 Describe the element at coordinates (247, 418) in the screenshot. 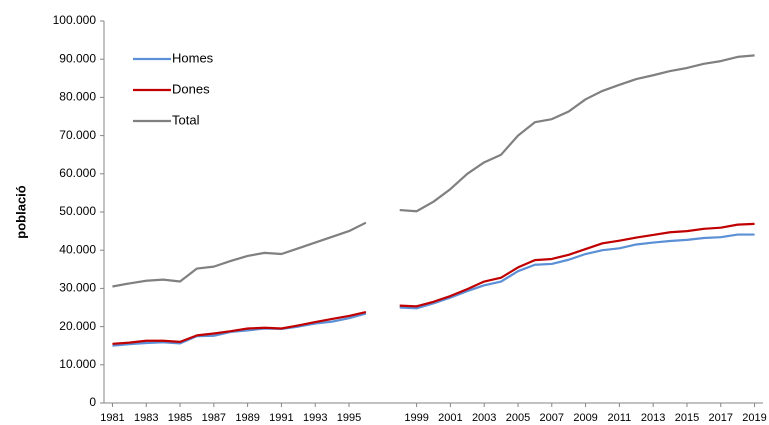

I see `x-tick-label: 1989` at that location.